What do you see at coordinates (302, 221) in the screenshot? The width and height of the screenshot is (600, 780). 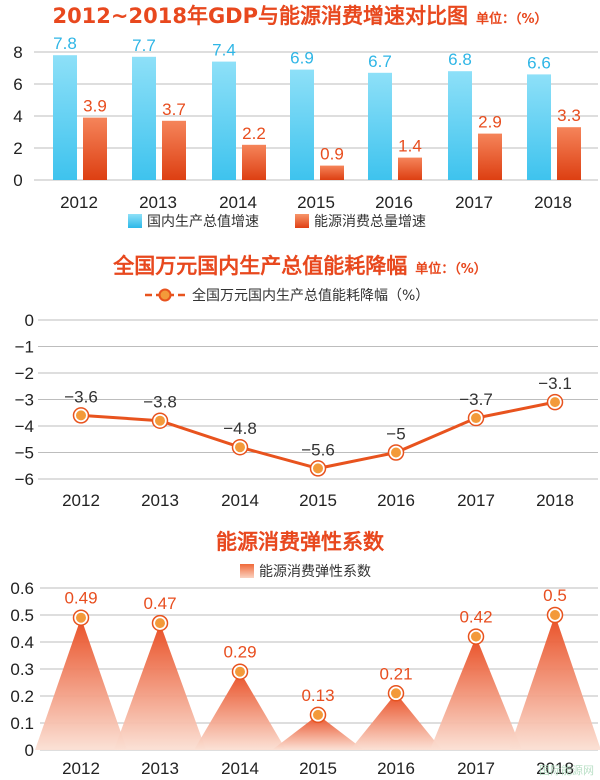 I see `legend-swatch-energy` at bounding box center [302, 221].